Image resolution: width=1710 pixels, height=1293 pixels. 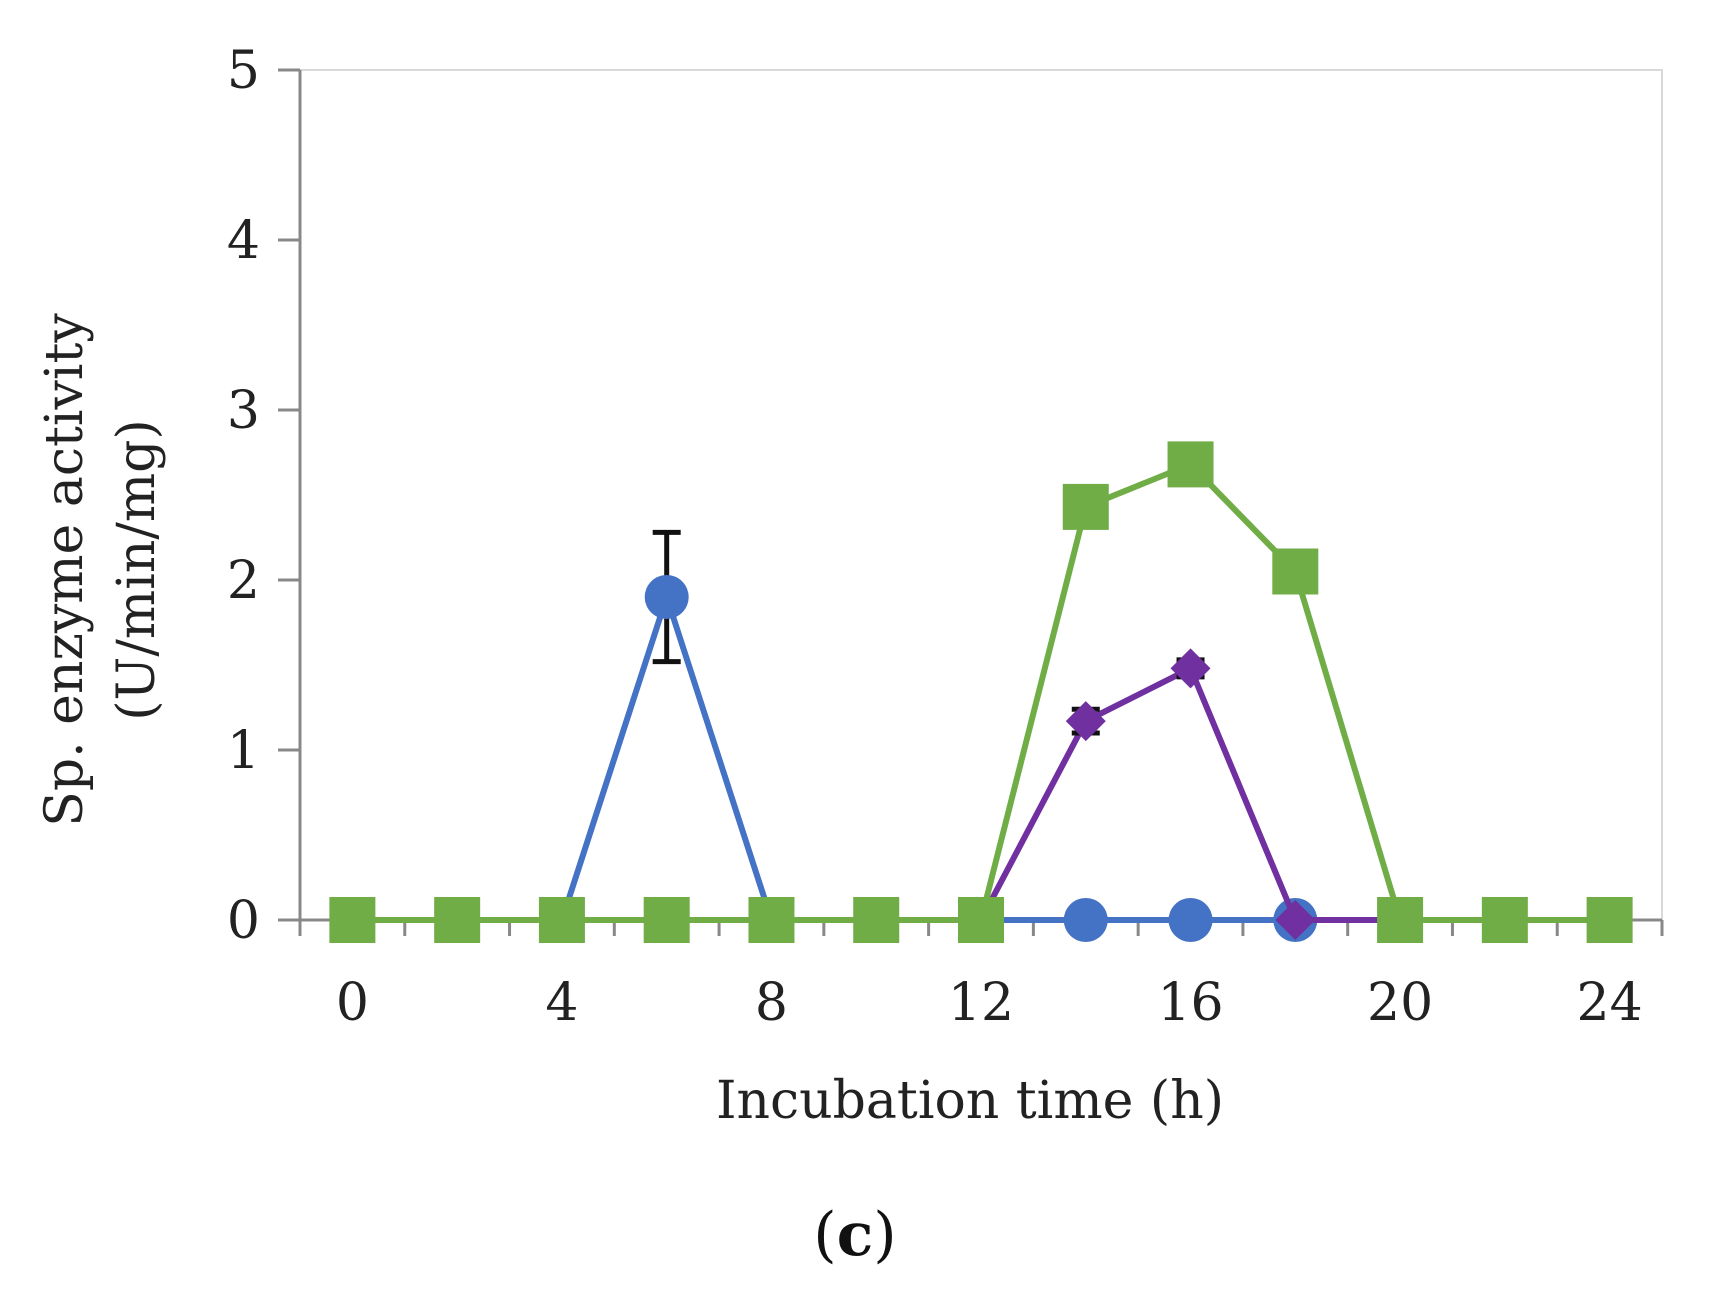 I want to click on y-axis-title-line2: (U/min/mg), so click(x=137, y=569).